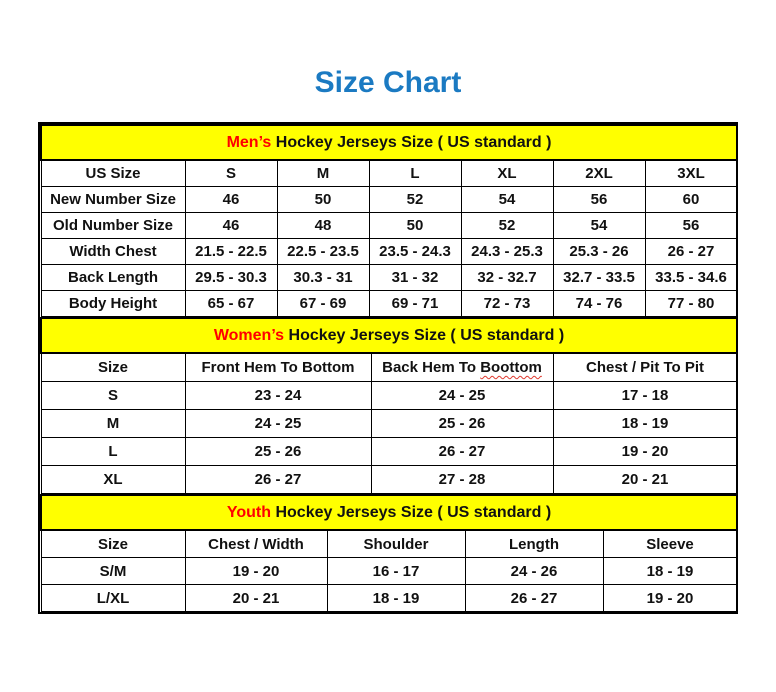  What do you see at coordinates (691, 199) in the screenshot?
I see `size-cell: 60` at bounding box center [691, 199].